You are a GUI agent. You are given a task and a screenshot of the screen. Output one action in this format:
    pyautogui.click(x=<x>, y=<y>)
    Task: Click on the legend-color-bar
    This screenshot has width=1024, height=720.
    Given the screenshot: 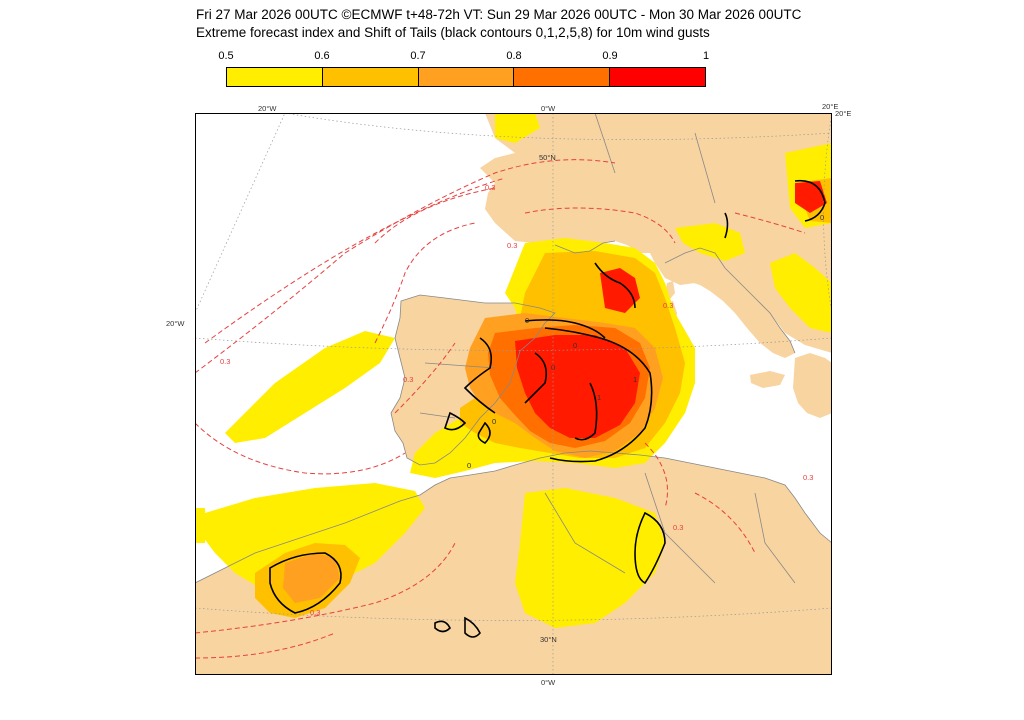 What is the action you would take?
    pyautogui.click(x=466, y=77)
    